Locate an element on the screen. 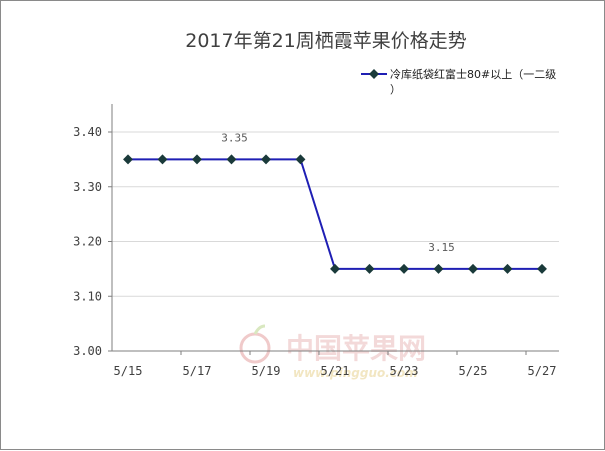 The image size is (605, 451). x-tick-label: 5/21 is located at coordinates (335, 371).